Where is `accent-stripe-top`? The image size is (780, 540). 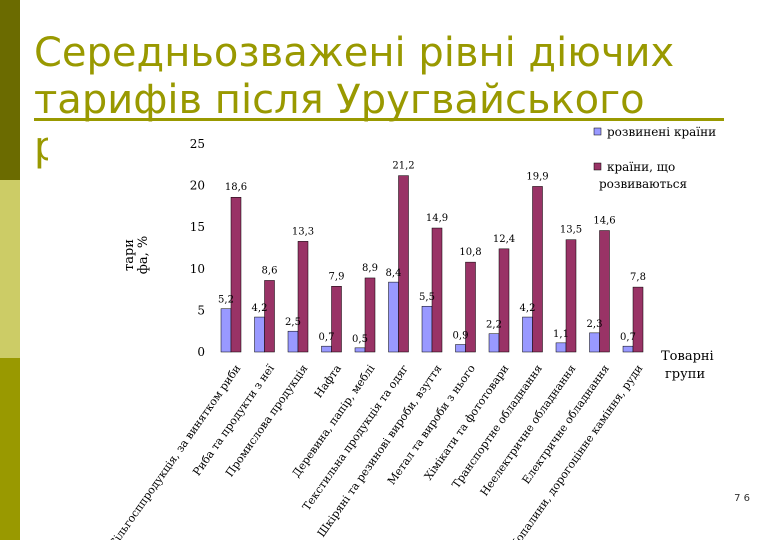 accent-stripe-top is located at coordinates (10, 90).